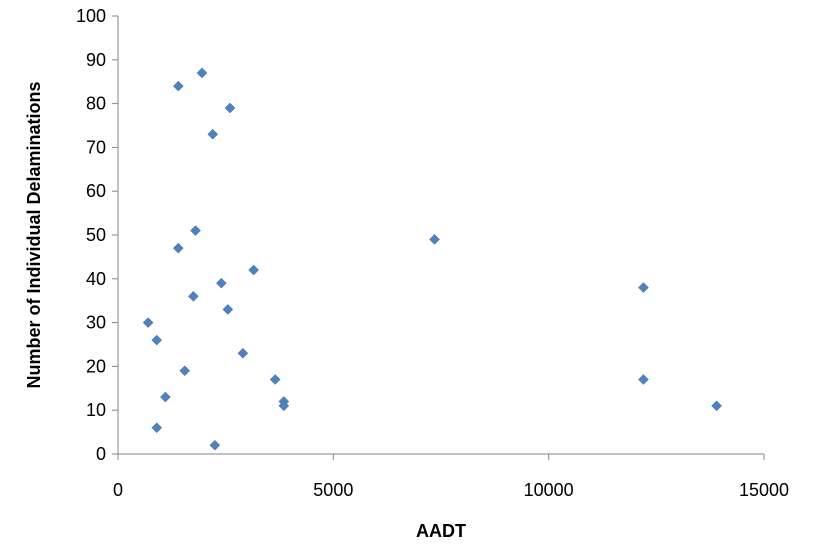 This screenshot has width=816, height=548. I want to click on y-axis-title: Number of Individual Delaminations, so click(34, 234).